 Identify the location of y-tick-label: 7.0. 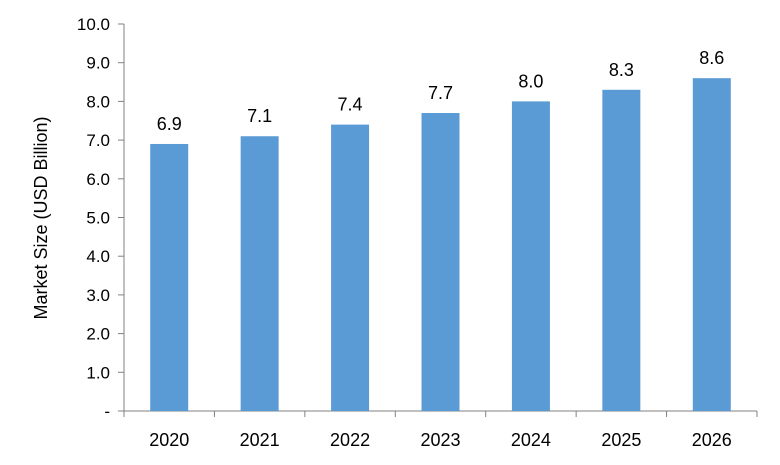
(98, 140).